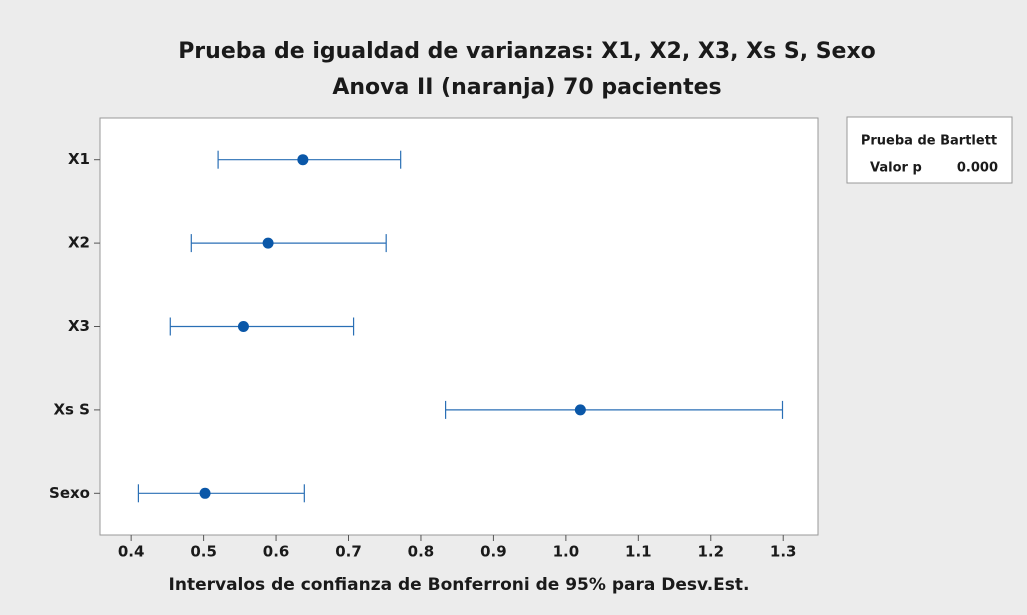 This screenshot has width=1027, height=615. Describe the element at coordinates (421, 552) in the screenshot. I see `x-tick-label: 0.8` at that location.